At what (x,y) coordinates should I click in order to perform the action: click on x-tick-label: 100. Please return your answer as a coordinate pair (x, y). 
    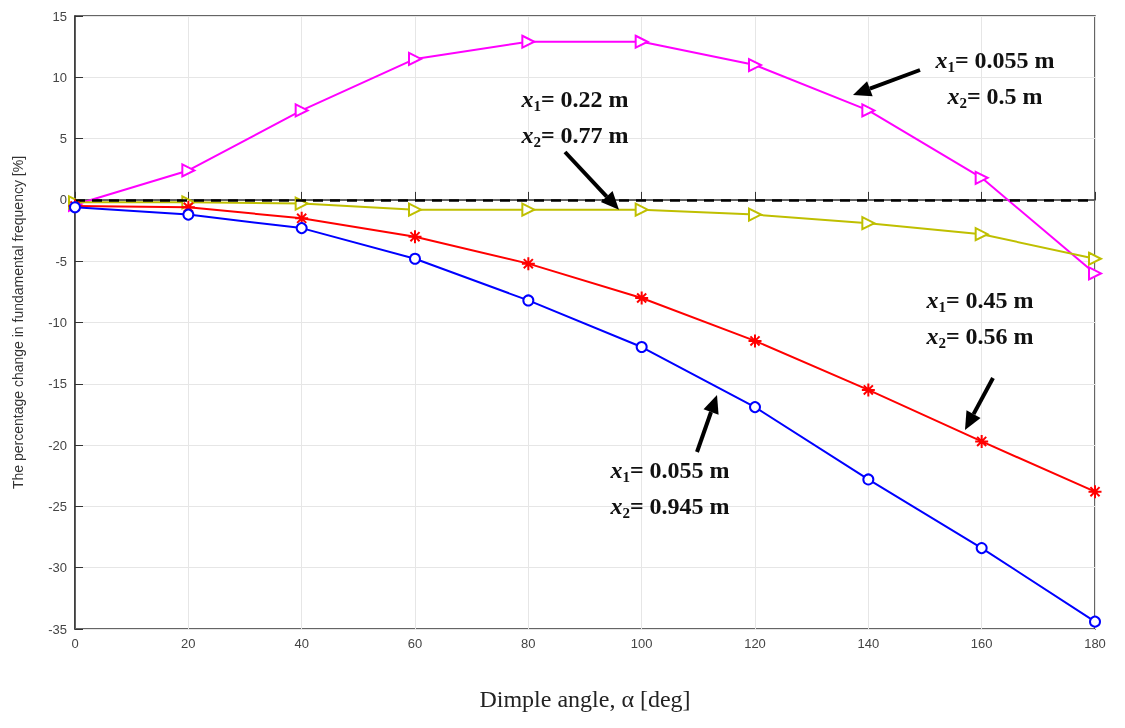
    Looking at the image, I should click on (641, 643).